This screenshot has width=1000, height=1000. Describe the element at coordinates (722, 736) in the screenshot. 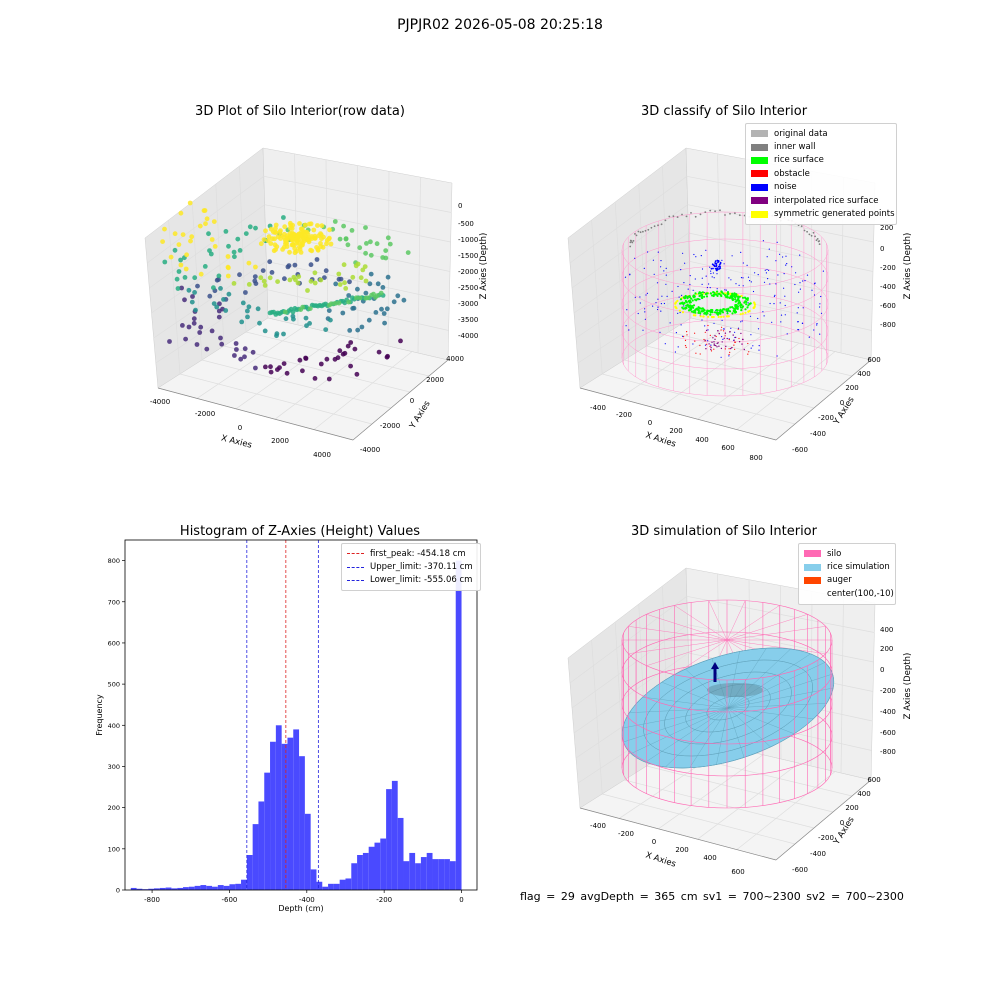

I see `rice-mesh-spoke` at that location.